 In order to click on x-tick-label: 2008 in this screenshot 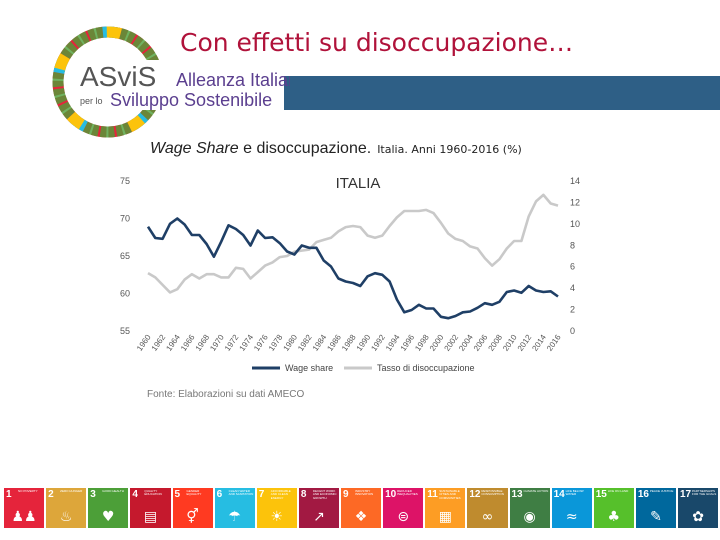, I will do `click(495, 343)`.